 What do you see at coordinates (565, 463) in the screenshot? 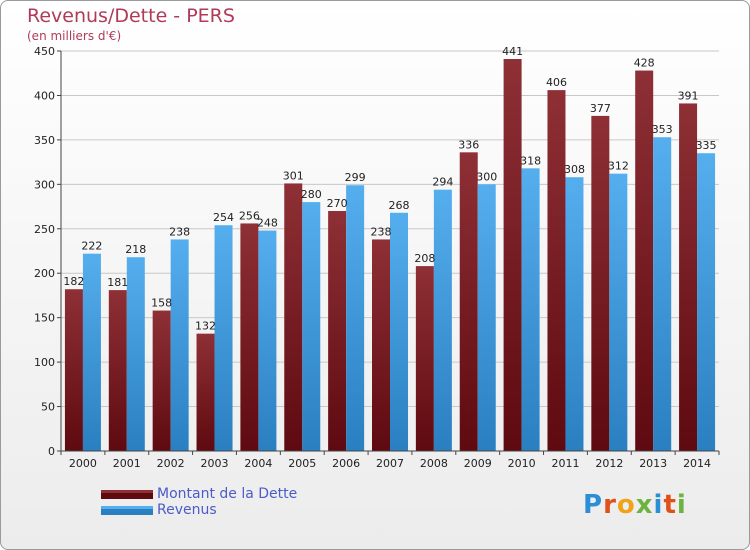
I see `x-tick-label: 2011` at bounding box center [565, 463].